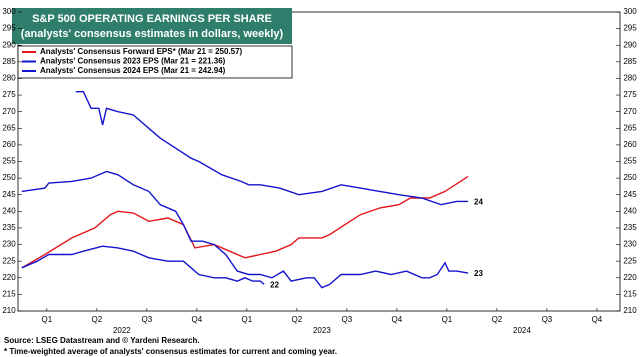  What do you see at coordinates (9, 44) in the screenshot?
I see `y-tick-label: 290` at bounding box center [9, 44].